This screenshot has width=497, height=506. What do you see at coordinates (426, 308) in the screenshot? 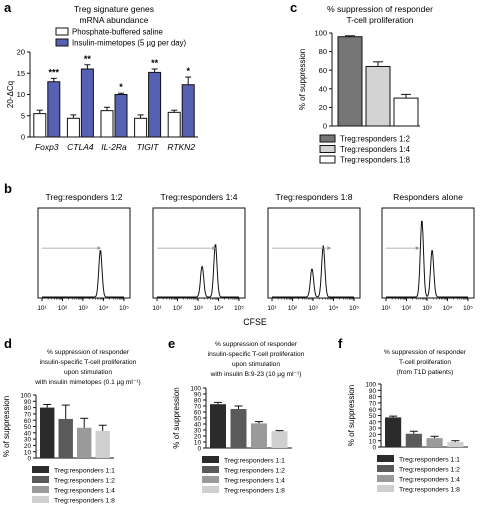
I see `x-tick-label: 10³` at bounding box center [426, 308].